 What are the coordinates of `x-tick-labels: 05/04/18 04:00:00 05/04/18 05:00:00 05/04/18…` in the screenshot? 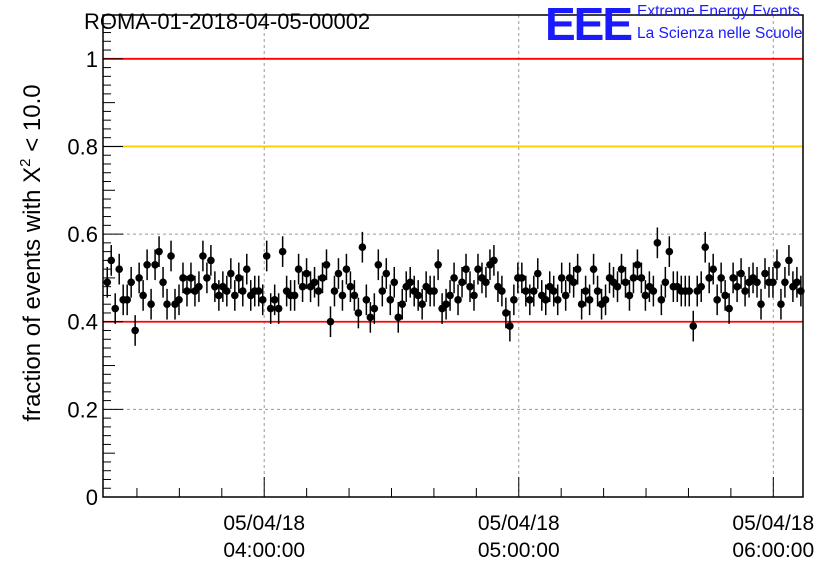 It's located at (518, 537).